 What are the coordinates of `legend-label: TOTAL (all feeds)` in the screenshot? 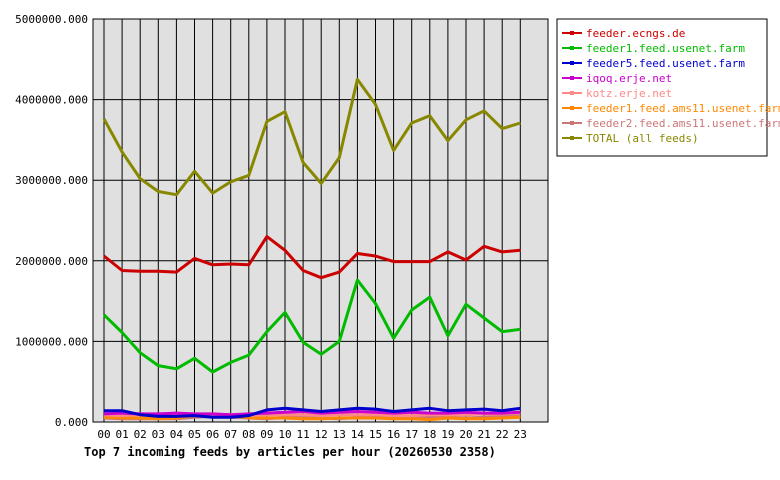 It's located at (642, 138).